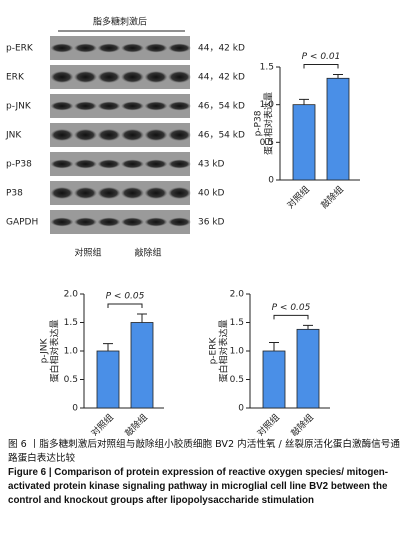  What do you see at coordinates (211, 165) in the screenshot?
I see `blot-size: 43 kD` at bounding box center [211, 165].